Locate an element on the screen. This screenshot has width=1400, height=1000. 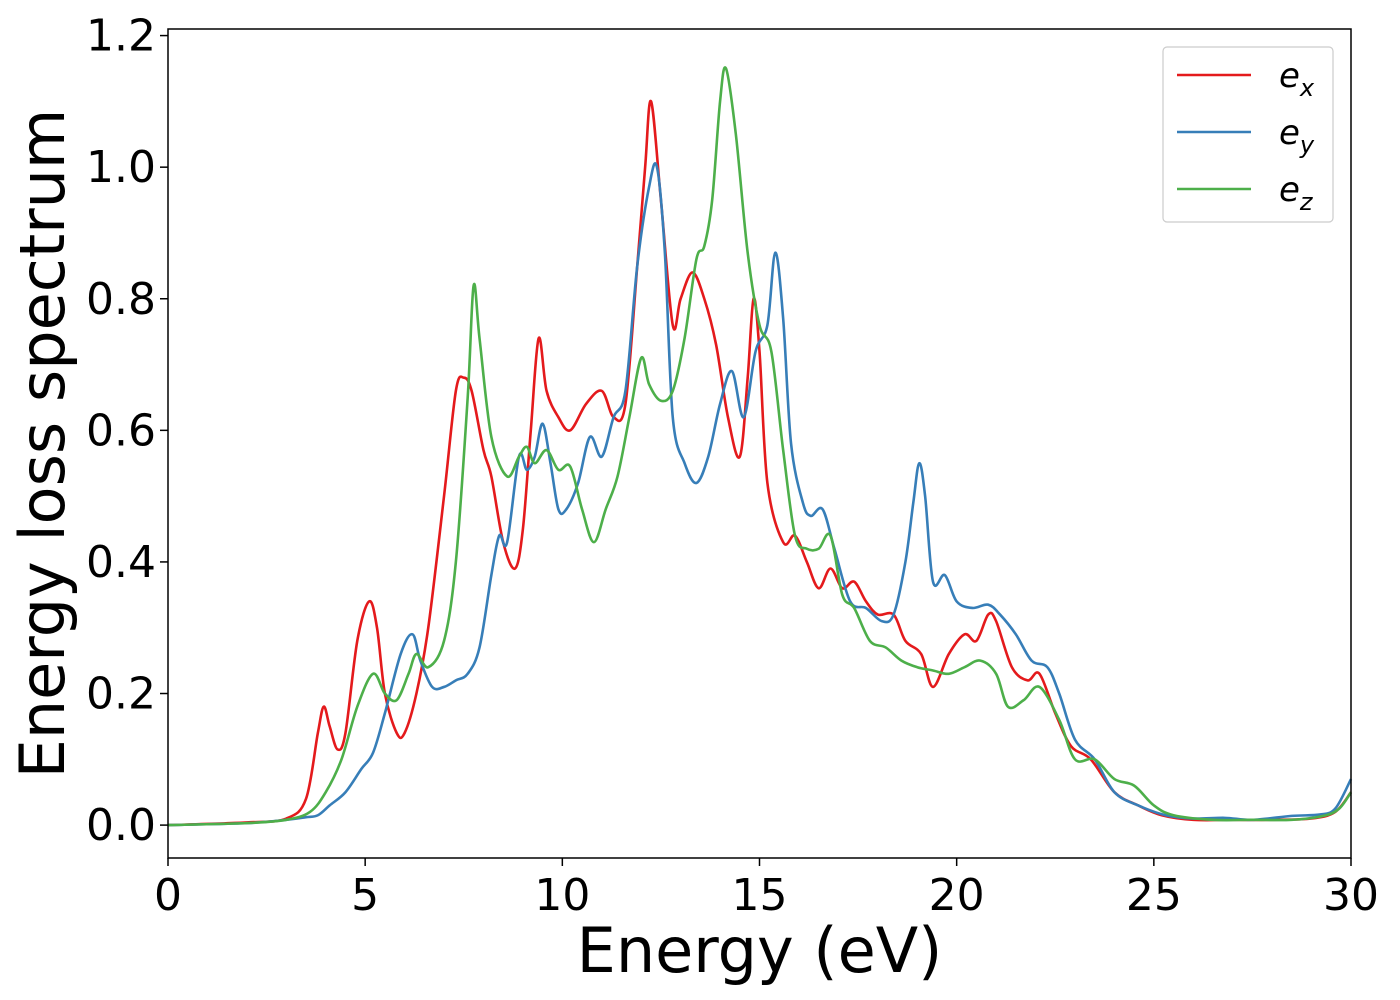
y-tick-label: 0.4 is located at coordinates (121, 562).